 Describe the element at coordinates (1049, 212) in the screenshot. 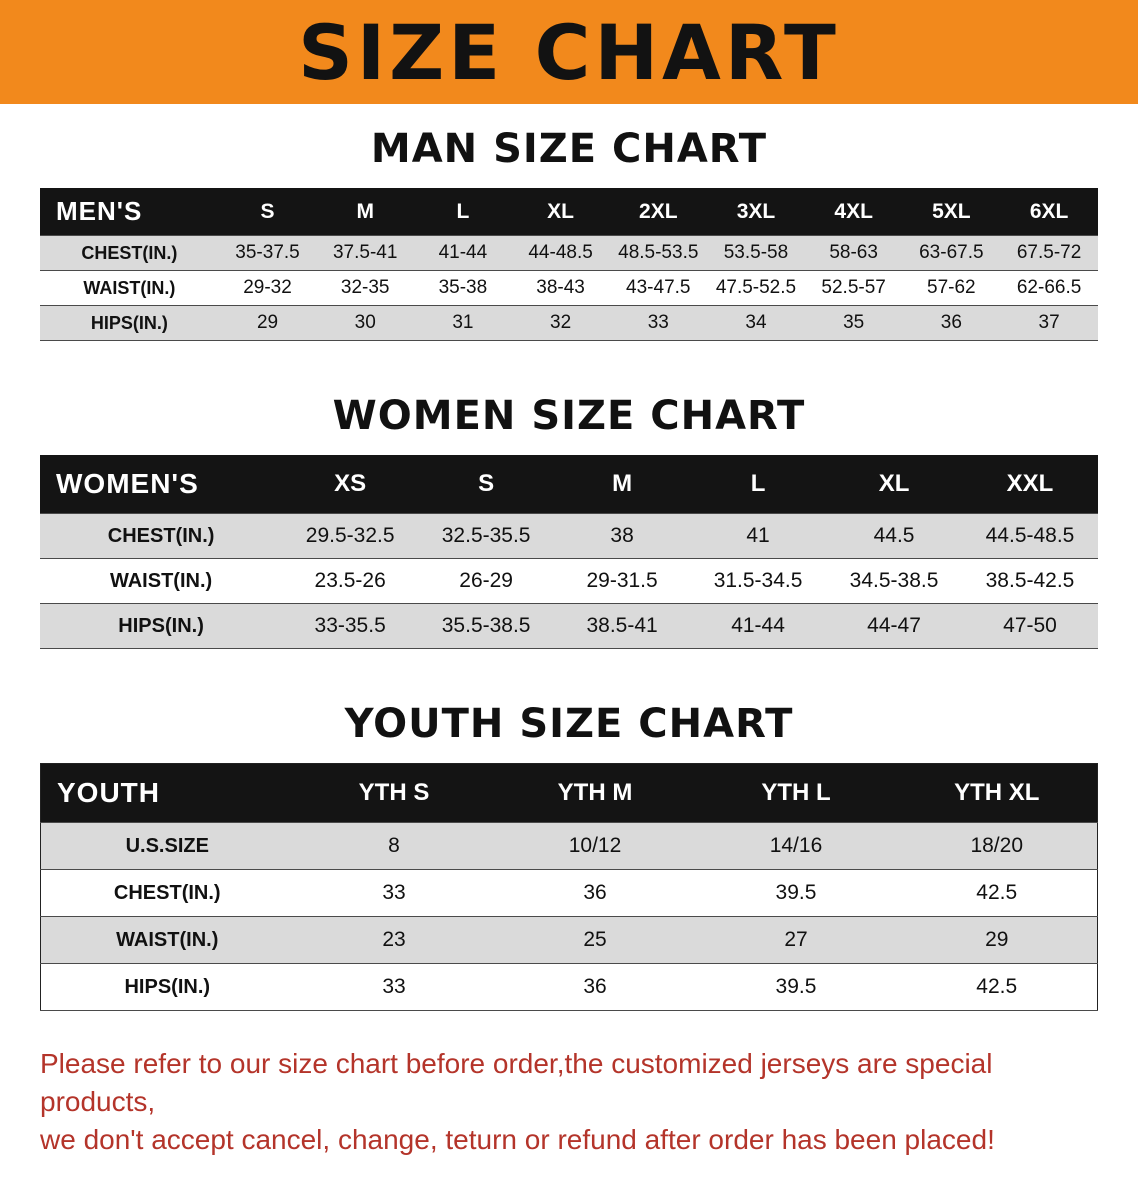

I see `size-header-cell: 6XL` at that location.